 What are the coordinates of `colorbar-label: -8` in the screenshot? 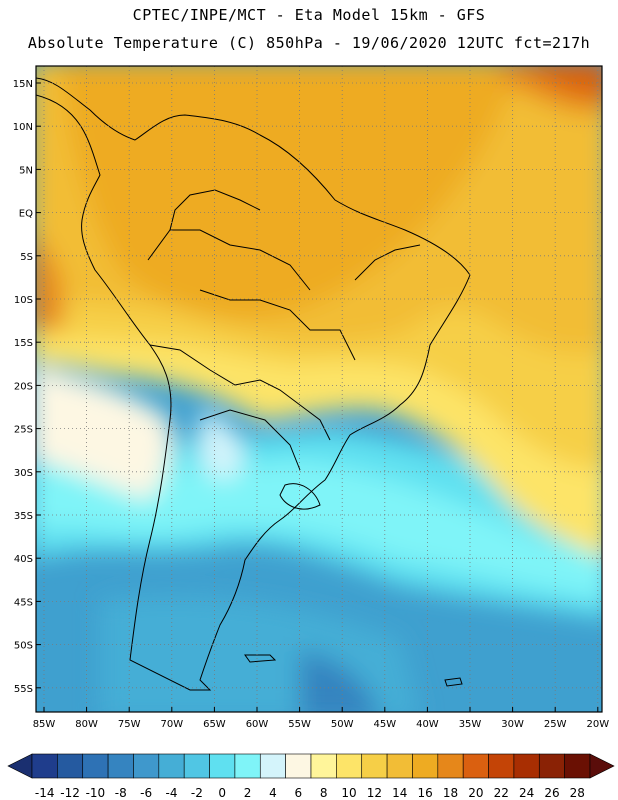 It's located at (121, 793).